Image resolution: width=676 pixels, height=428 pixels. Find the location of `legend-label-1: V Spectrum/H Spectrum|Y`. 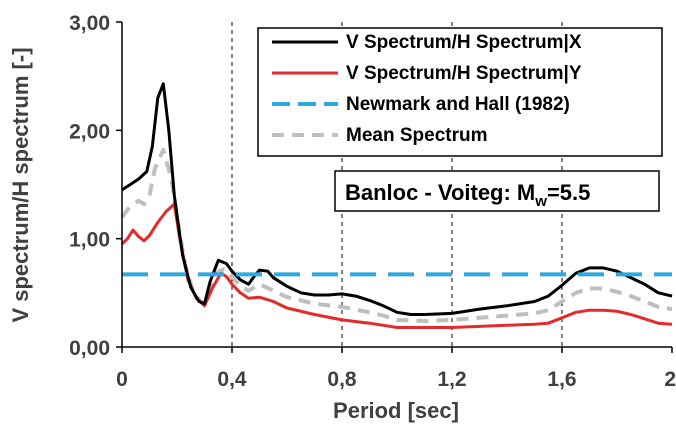

legend-label-1: V Spectrum/H Spectrum|Y is located at coordinates (464, 73).